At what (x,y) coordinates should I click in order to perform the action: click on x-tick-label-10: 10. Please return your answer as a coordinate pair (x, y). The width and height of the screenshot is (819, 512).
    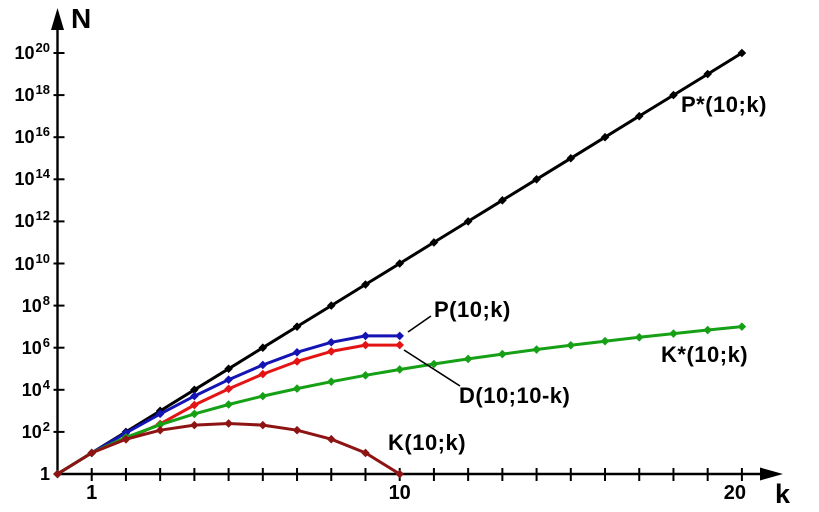
    Looking at the image, I should click on (399, 493).